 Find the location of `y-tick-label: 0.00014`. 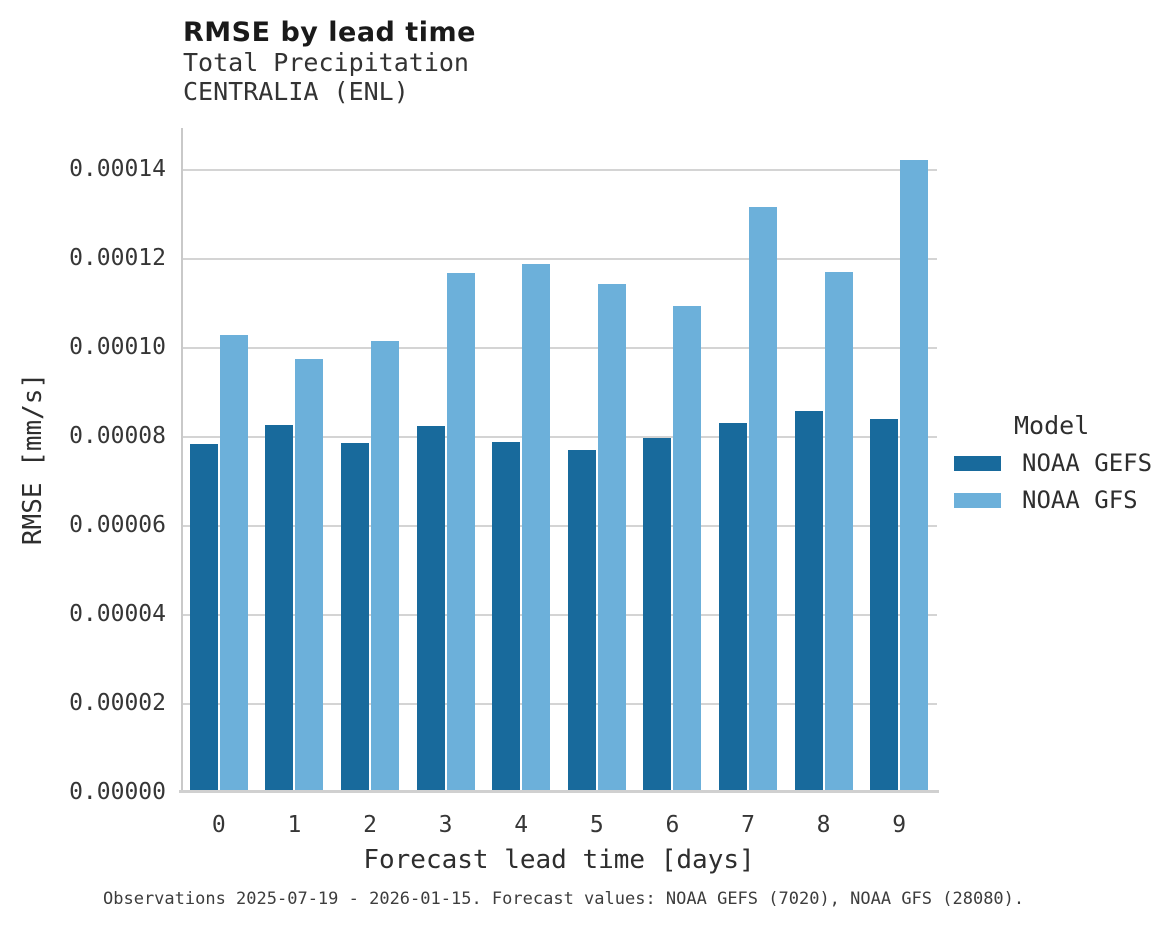

y-tick-label: 0.00014 is located at coordinates (117, 168).